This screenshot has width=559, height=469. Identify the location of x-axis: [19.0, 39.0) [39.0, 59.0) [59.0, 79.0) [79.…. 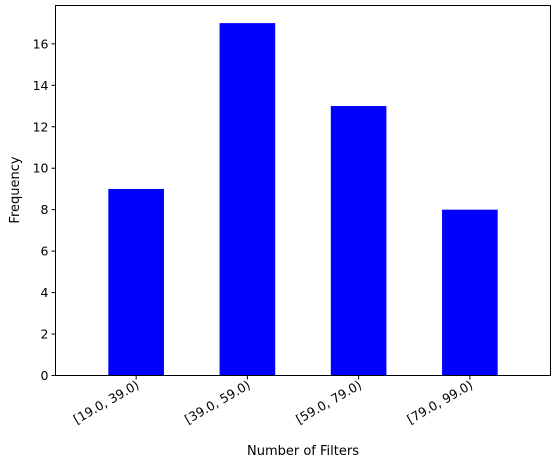
(273, 401).